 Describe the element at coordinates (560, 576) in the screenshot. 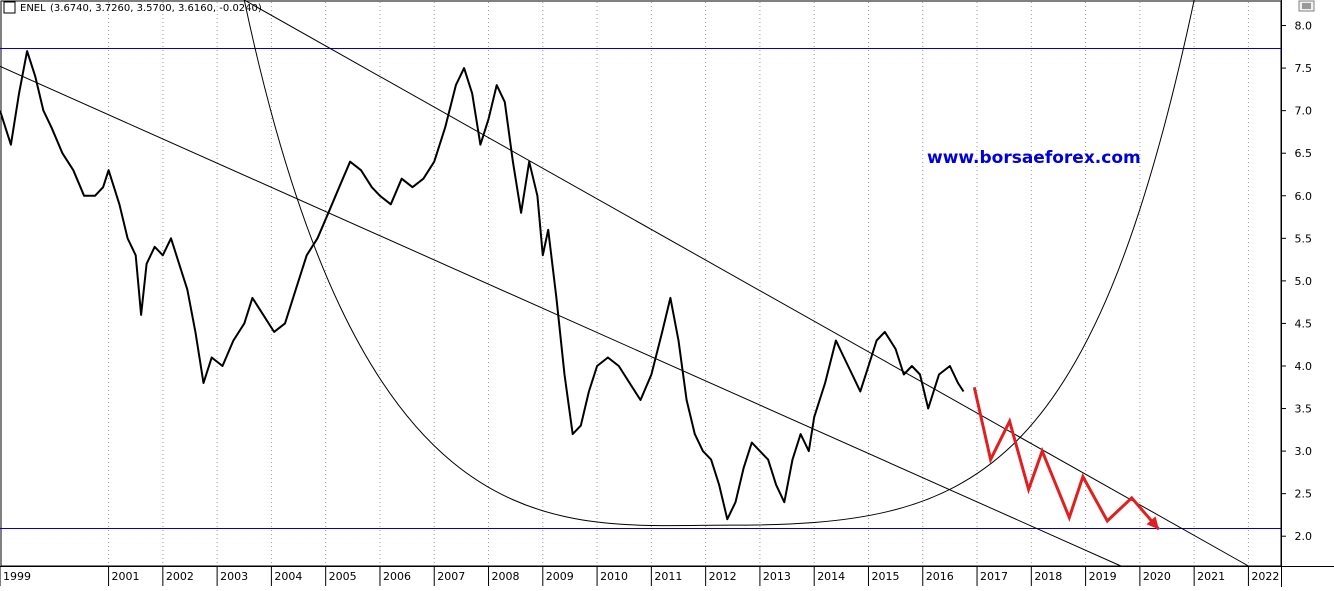

I see `x-tick-label: 2009` at that location.